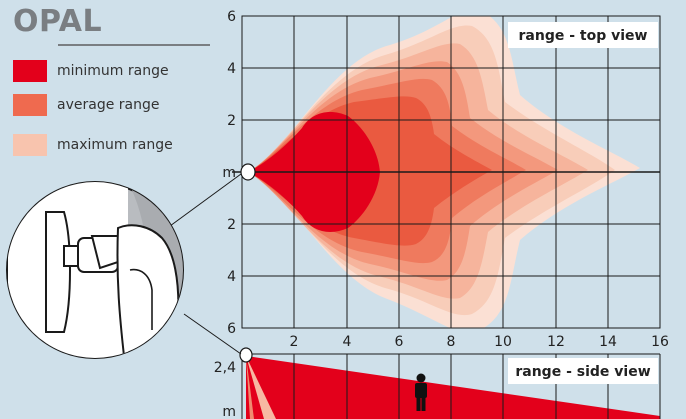 Image resolution: width=686 pixels, height=419 pixels. What do you see at coordinates (30, 145) in the screenshot?
I see `legend-swatch-maximum` at bounding box center [30, 145].